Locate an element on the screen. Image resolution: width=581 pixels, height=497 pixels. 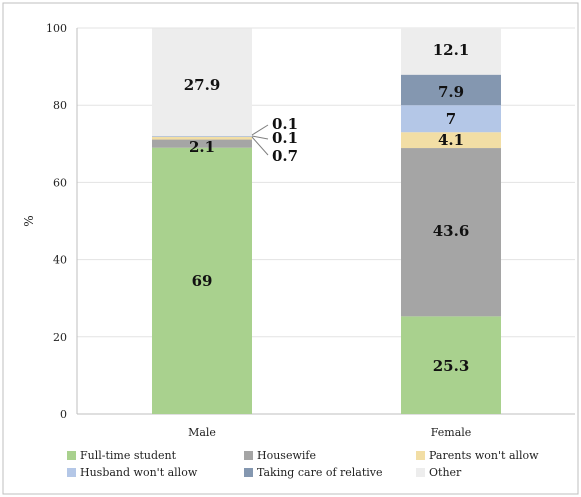
x-tick-label: Female is located at coordinates (451, 432).